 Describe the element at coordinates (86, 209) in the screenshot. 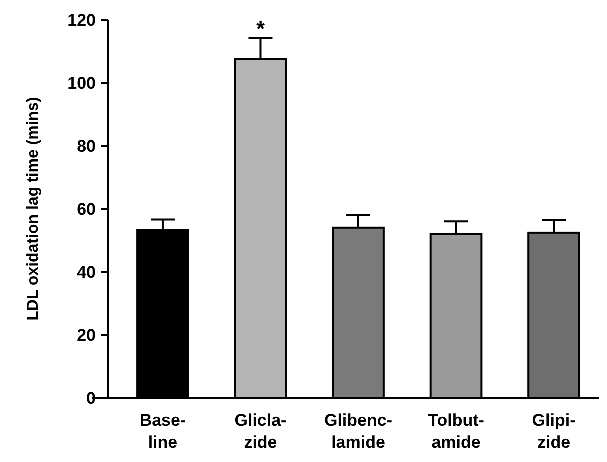

I see `y-tick-label: 60` at that location.